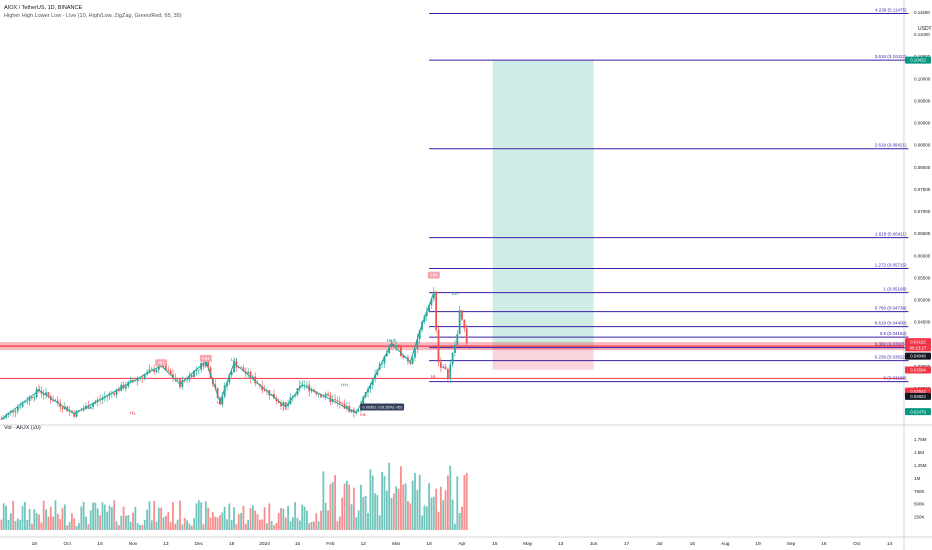 This screenshot has width=932, height=550. What do you see at coordinates (891, 56) in the screenshot?
I see `fib-label: 3.618 (0.10422)` at bounding box center [891, 56].